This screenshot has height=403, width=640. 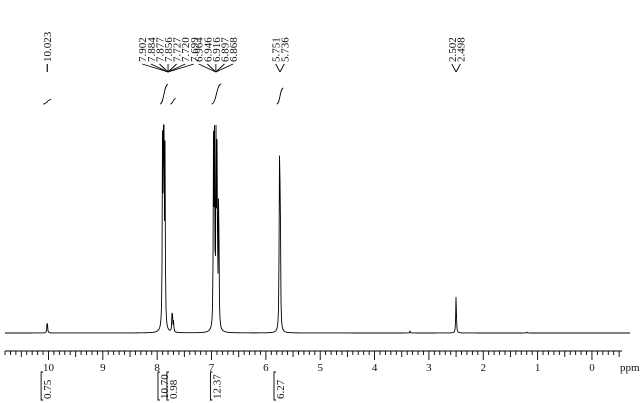 I want to click on peak-shift-label: 7.902, so click(x=143, y=49).